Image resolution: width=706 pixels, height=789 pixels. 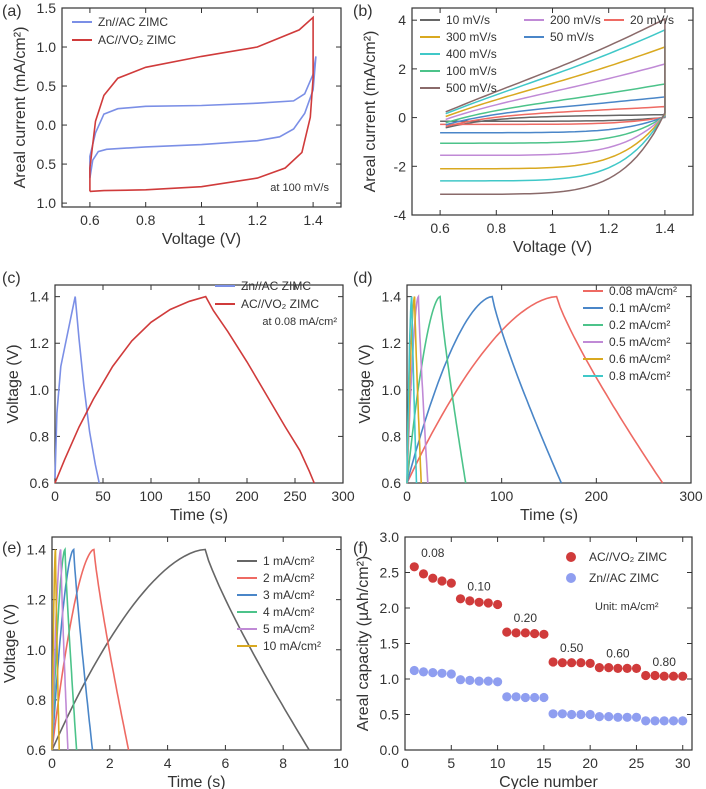 I want to click on x-tick-label: 20, so click(x=590, y=763).